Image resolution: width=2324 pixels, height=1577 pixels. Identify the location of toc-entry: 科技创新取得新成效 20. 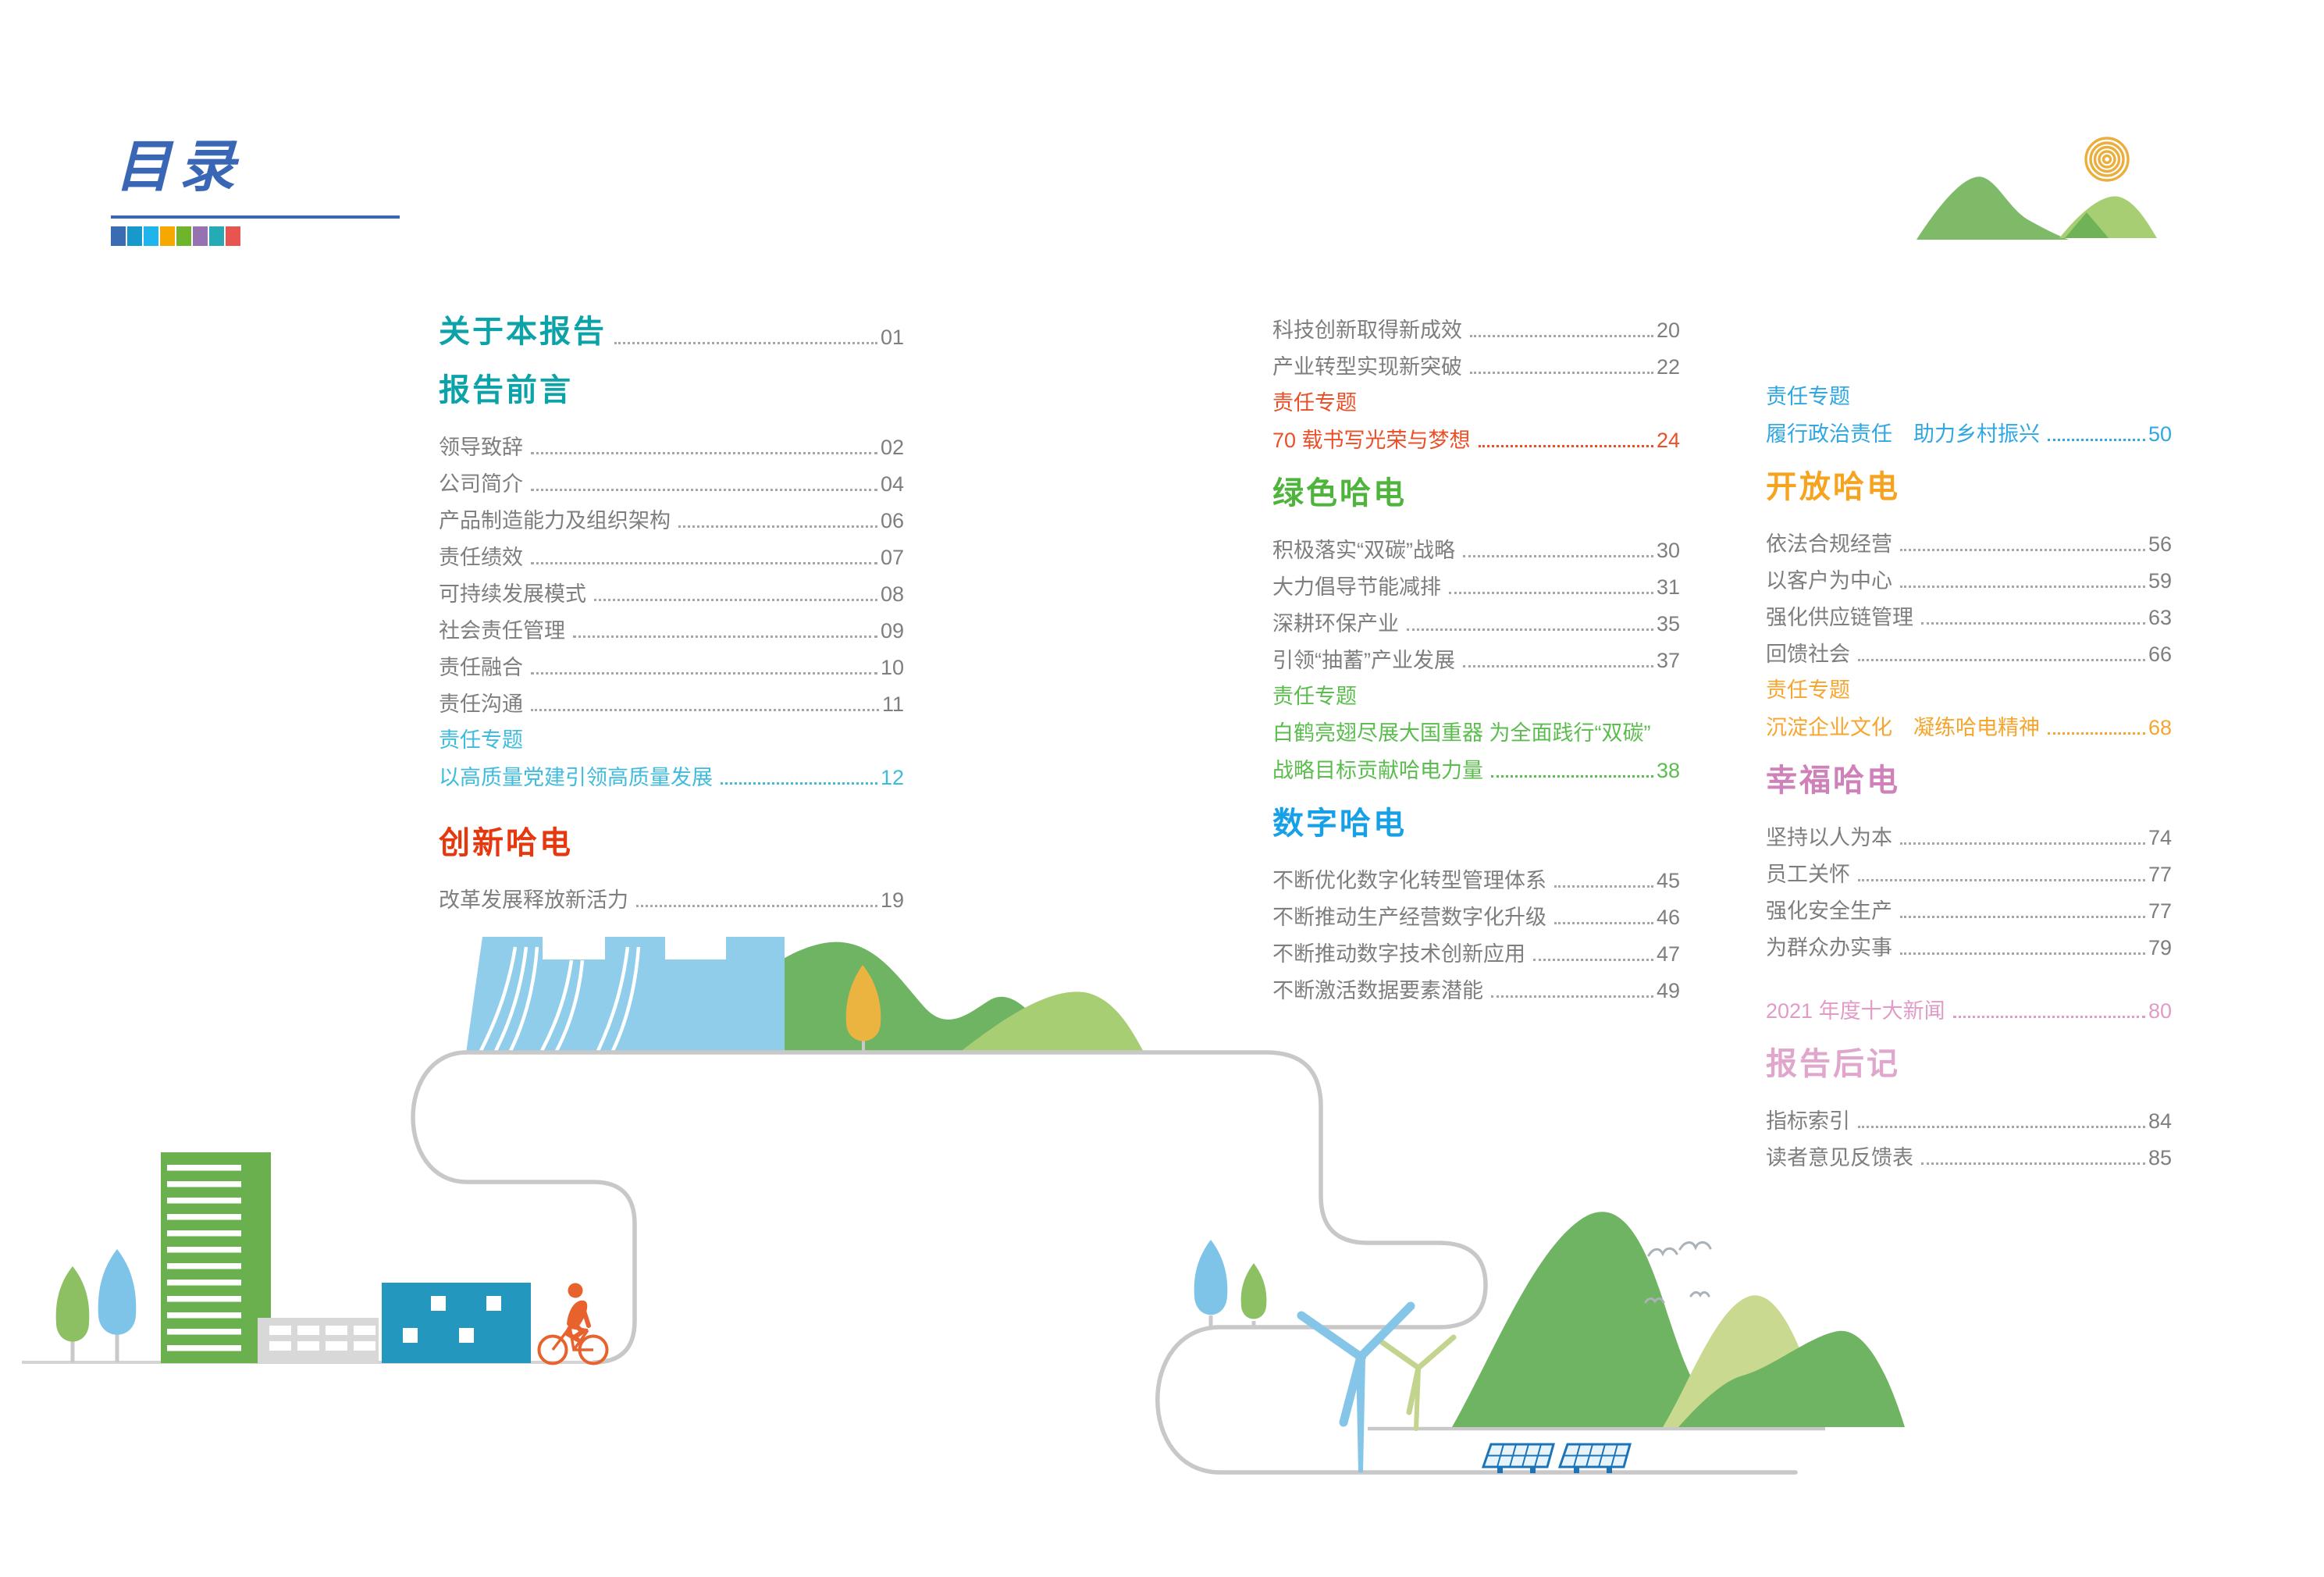
(1476, 324).